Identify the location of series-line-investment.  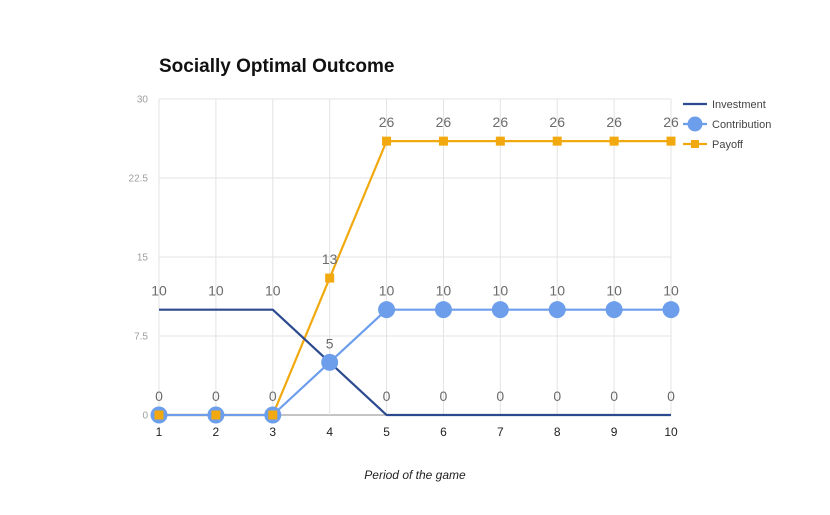
(415, 362).